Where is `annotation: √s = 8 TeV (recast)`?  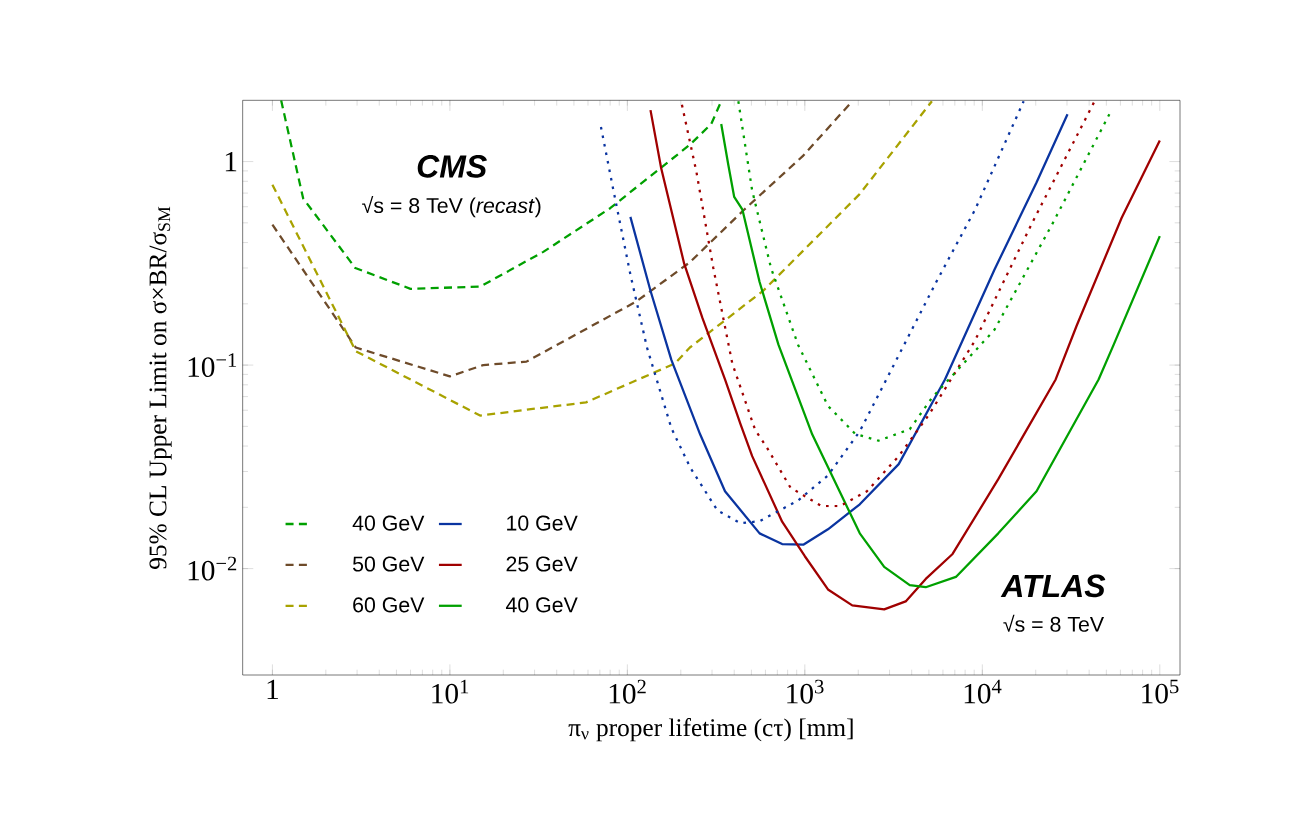 annotation: √s = 8 TeV (recast) is located at coordinates (451, 206).